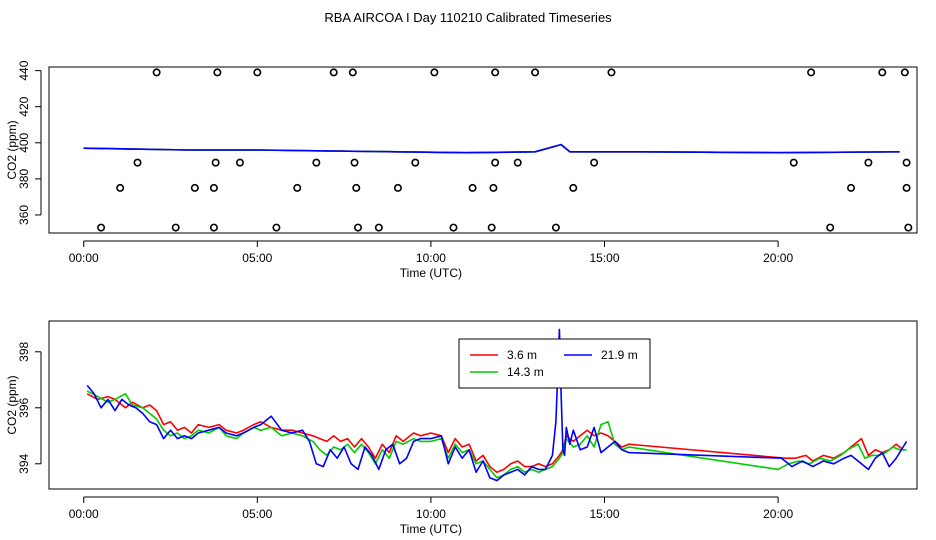 This screenshot has width=936, height=540. What do you see at coordinates (84, 514) in the screenshot?
I see `p2-x-tick-label: 00:00` at bounding box center [84, 514].